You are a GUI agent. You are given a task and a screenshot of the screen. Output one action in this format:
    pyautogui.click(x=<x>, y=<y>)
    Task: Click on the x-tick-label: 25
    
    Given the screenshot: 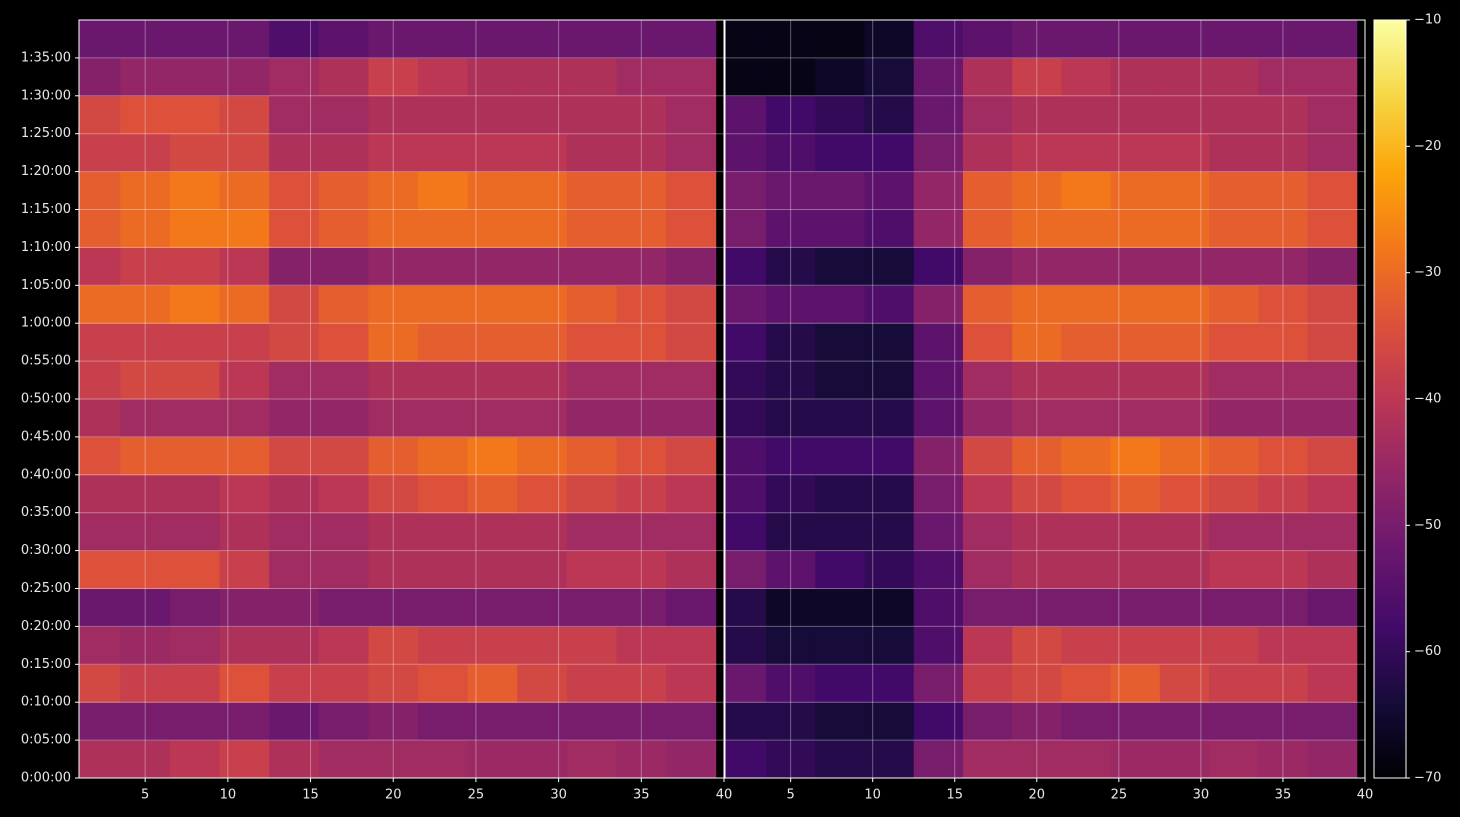 What is the action you would take?
    pyautogui.click(x=476, y=795)
    